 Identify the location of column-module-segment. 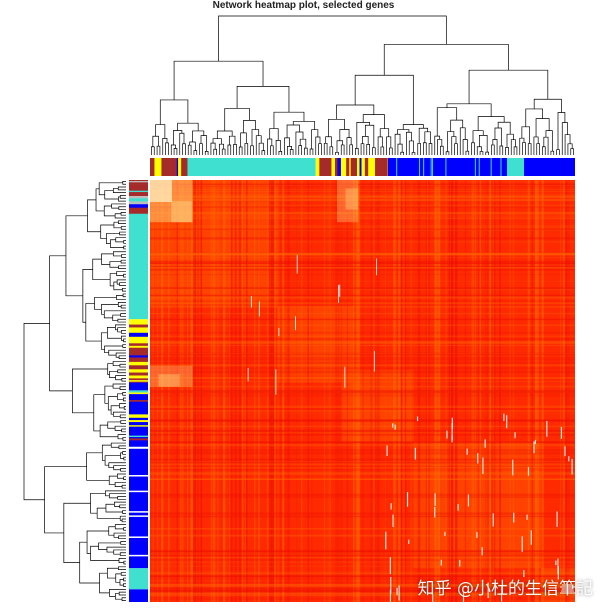
(447, 167).